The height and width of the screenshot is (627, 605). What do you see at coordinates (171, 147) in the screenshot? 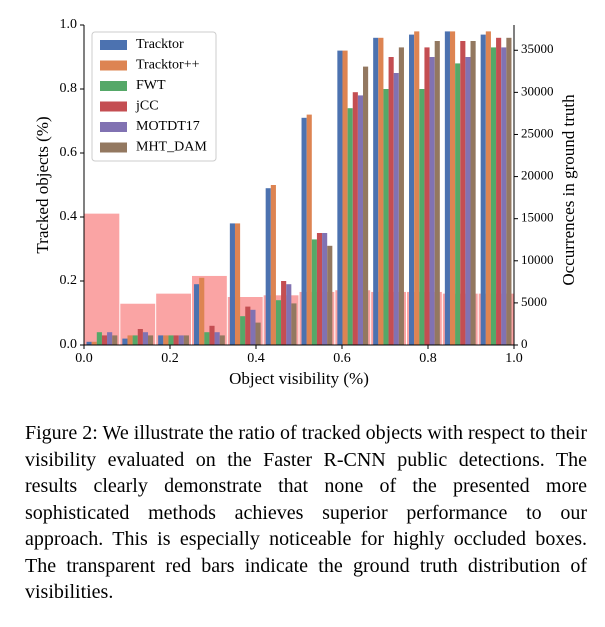
I see `legend-label: MHT_DAM` at bounding box center [171, 147].